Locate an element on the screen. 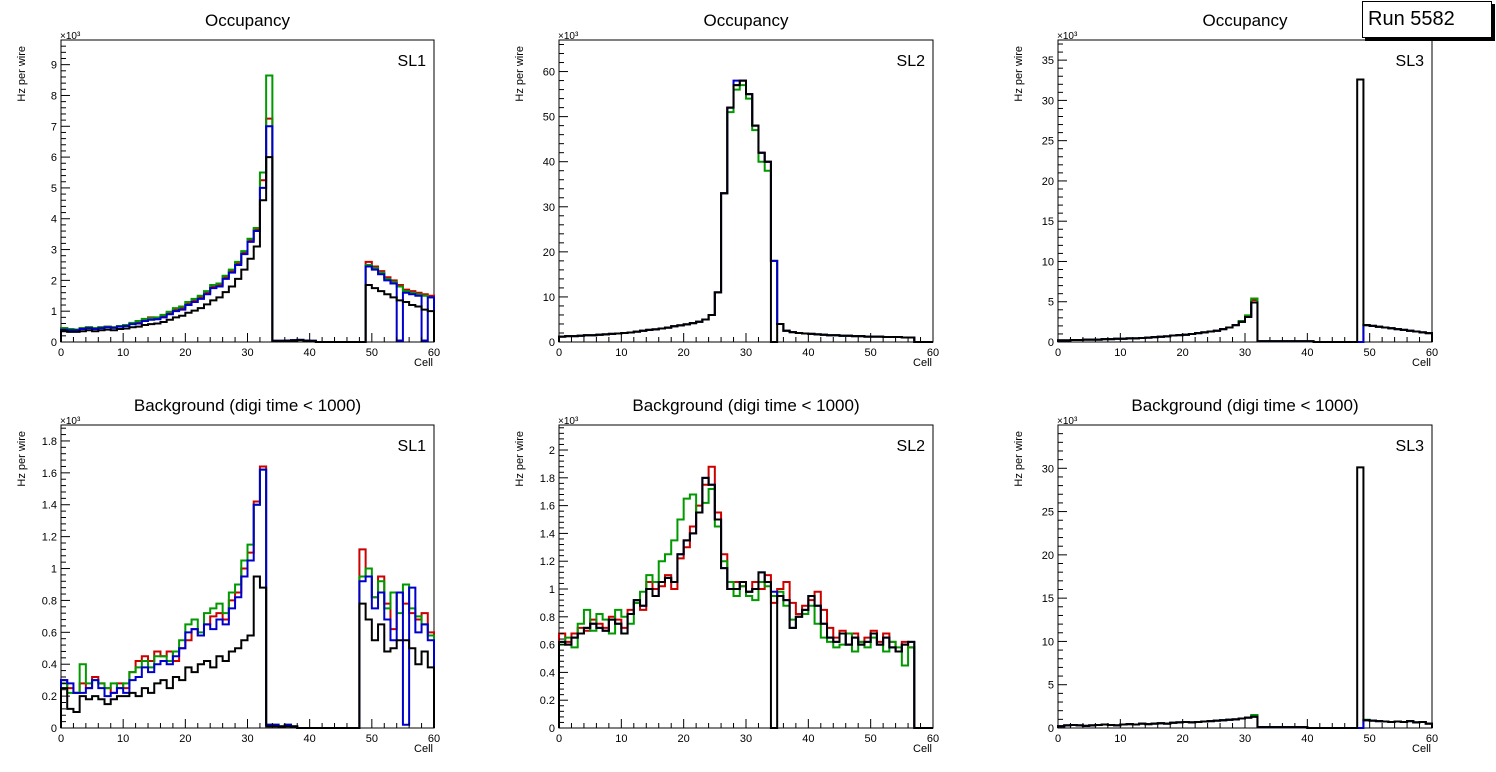 The height and width of the screenshot is (772, 1496). y-tick-label: 10 is located at coordinates (1048, 642).